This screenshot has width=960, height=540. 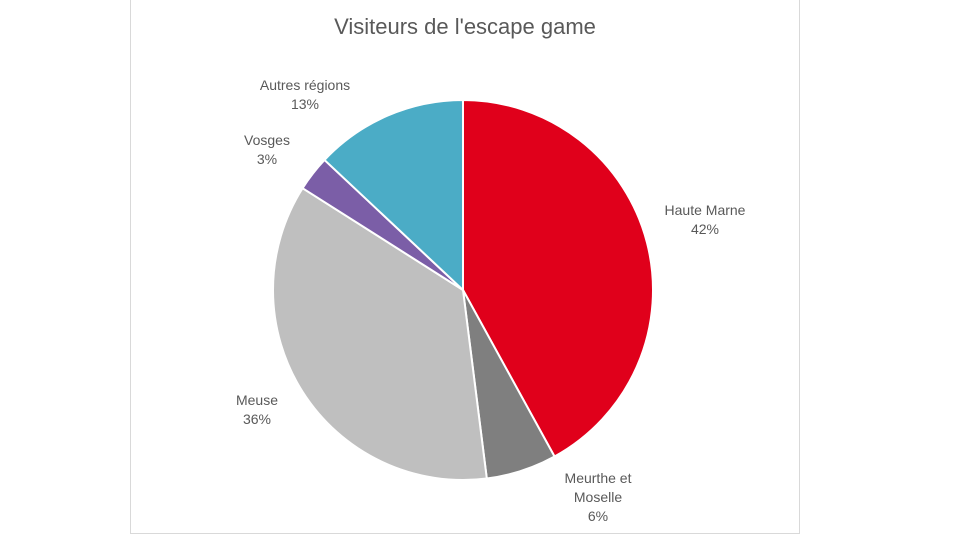 What do you see at coordinates (393, 195) in the screenshot?
I see `pie-slice-autres-r-gions` at bounding box center [393, 195].